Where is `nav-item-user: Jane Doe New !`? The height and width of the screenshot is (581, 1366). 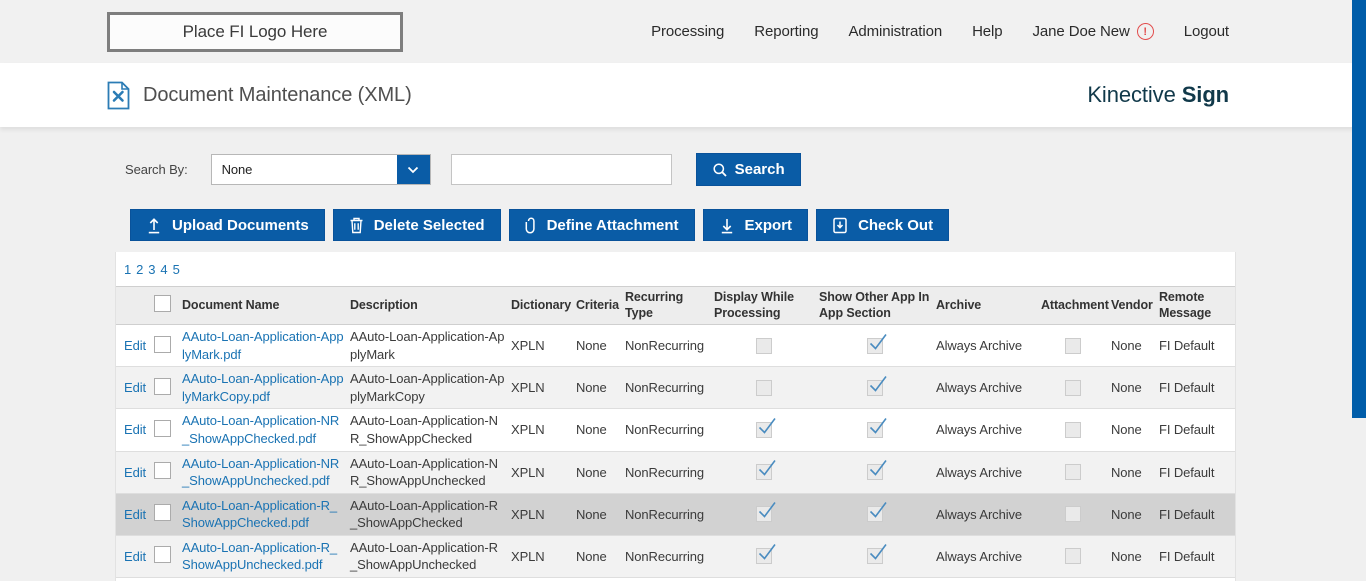 nav-item-user: Jane Doe New ! is located at coordinates (1093, 31).